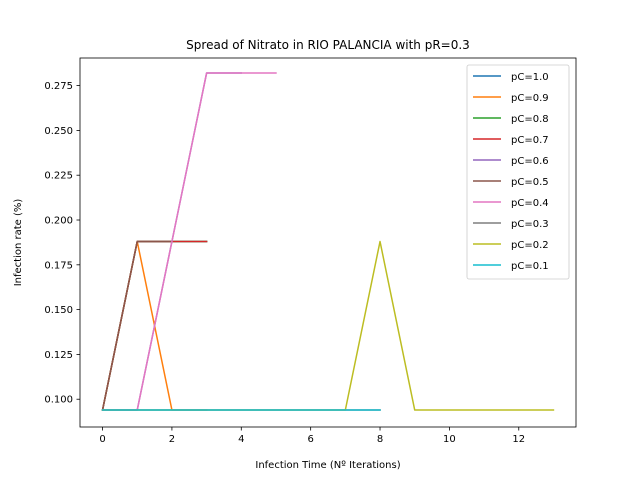  What do you see at coordinates (58, 400) in the screenshot?
I see `y-tick-label: 0.100` at bounding box center [58, 400].